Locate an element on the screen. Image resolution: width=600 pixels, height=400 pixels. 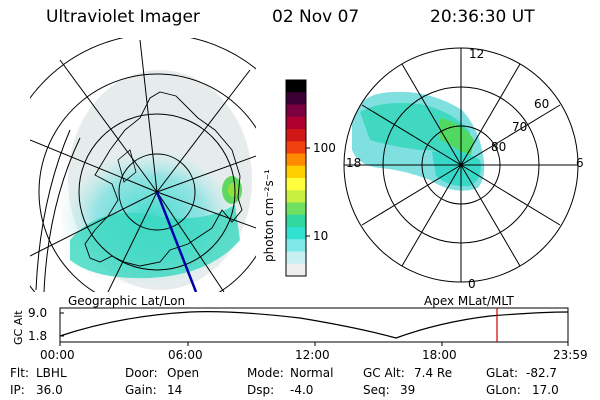
status-gcalt-label: GC Alt: is located at coordinates (384, 373).